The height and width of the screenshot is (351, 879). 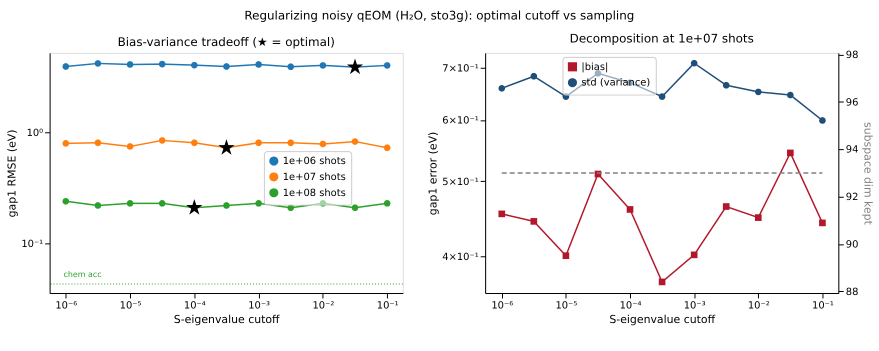 What do you see at coordinates (314, 162) in the screenshot?
I see `legend-label: 1e+06 shots` at bounding box center [314, 162].